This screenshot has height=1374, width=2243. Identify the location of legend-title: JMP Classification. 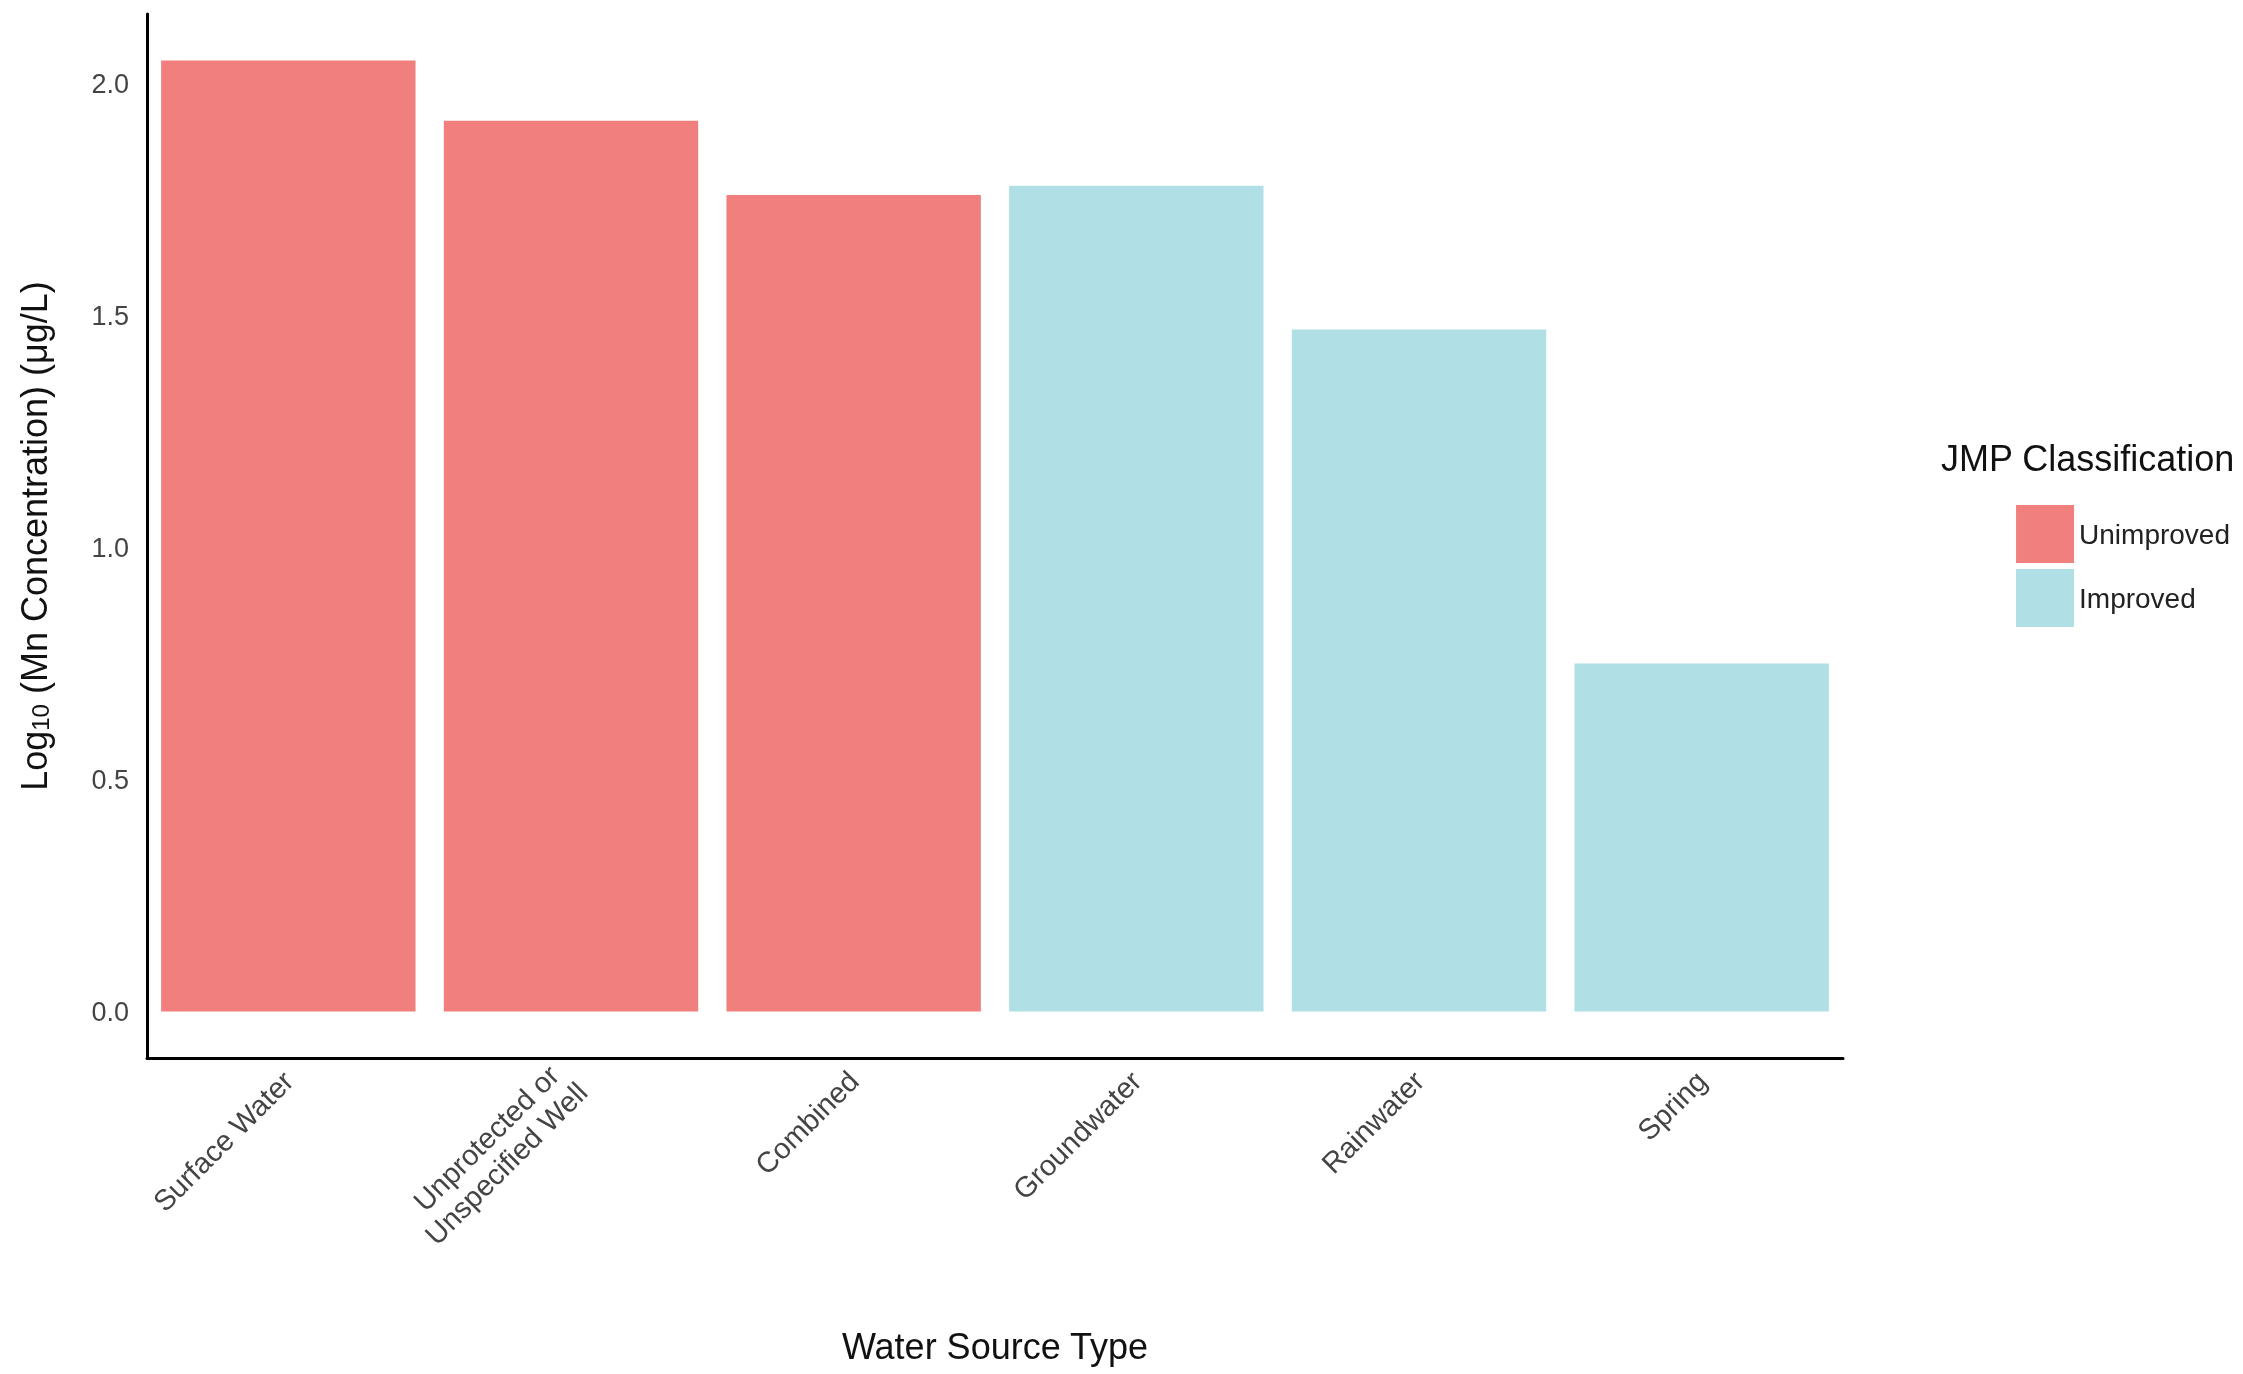
(2087, 458).